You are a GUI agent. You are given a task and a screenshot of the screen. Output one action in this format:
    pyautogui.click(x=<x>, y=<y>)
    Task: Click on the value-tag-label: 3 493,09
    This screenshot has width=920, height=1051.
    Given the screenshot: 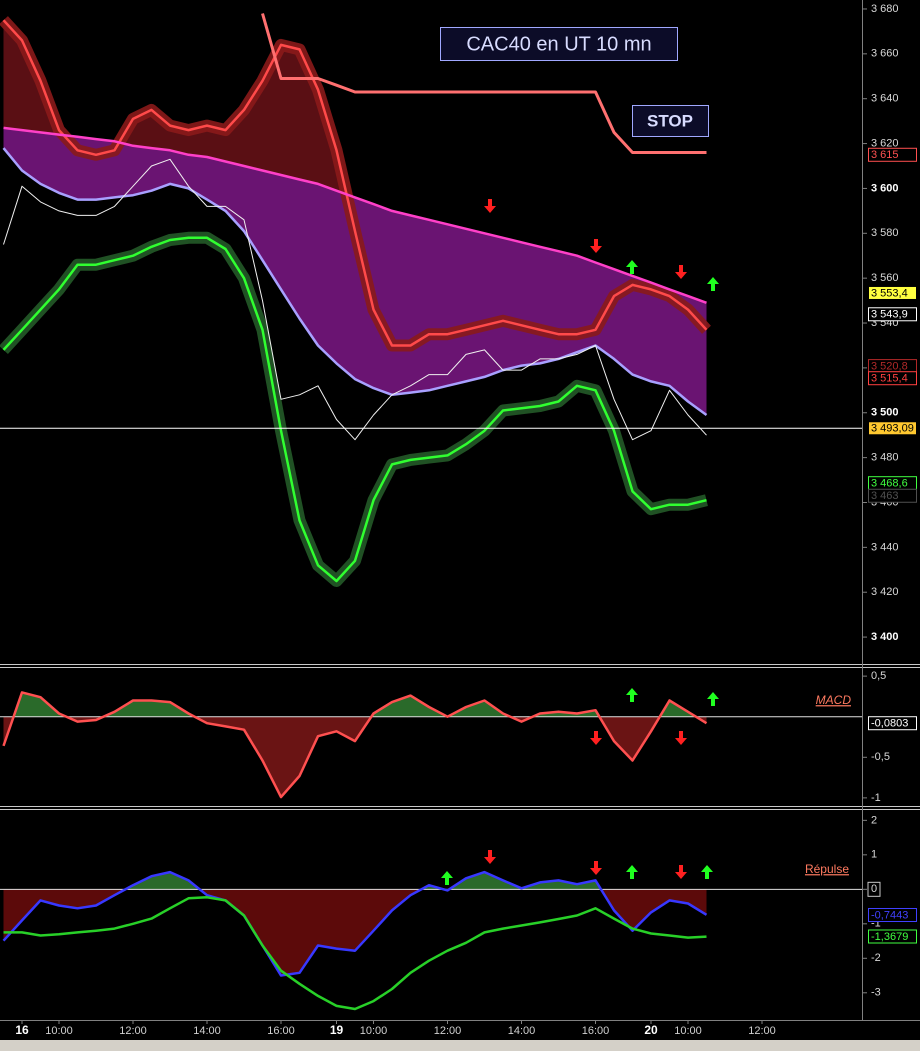 What is the action you would take?
    pyautogui.click(x=892, y=429)
    